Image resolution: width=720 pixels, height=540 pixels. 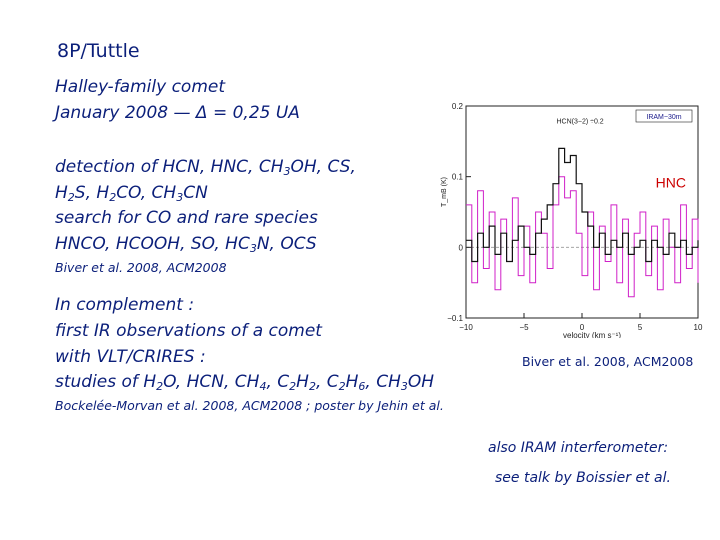 I want to click on complement-line-3: with VLT/CRIRES :, so click(x=130, y=357).